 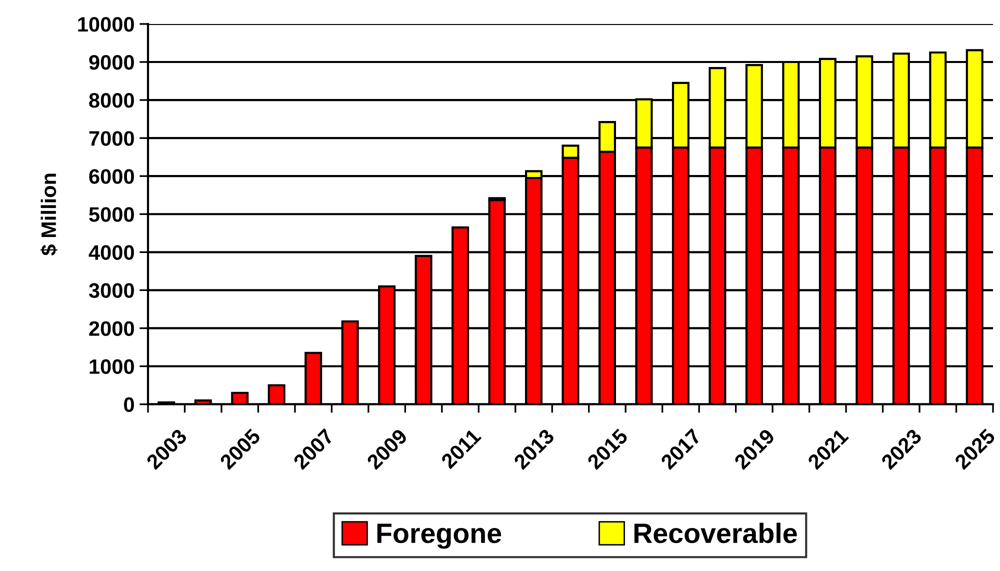 I want to click on y-tick-label: 10000, so click(x=106, y=24).